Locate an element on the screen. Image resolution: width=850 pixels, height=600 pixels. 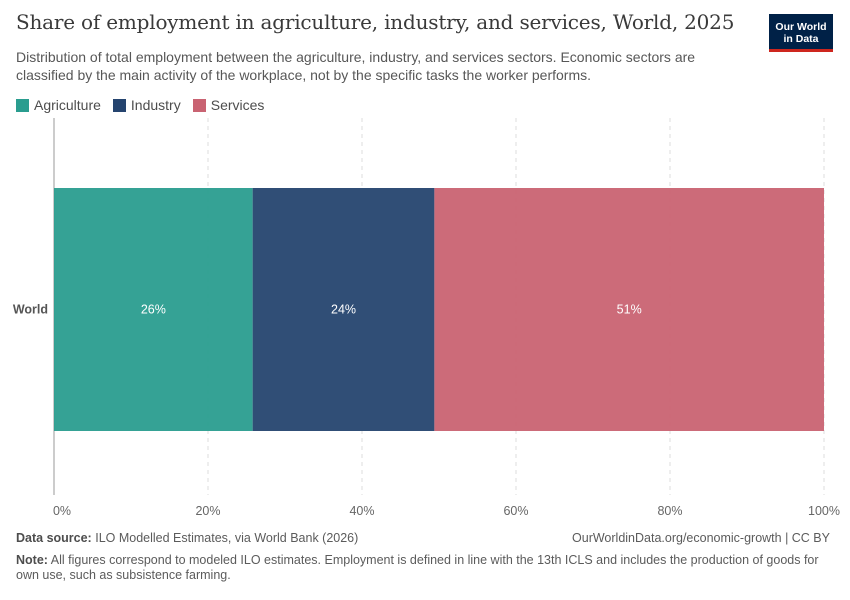
data-label-services: 51% is located at coordinates (629, 310).